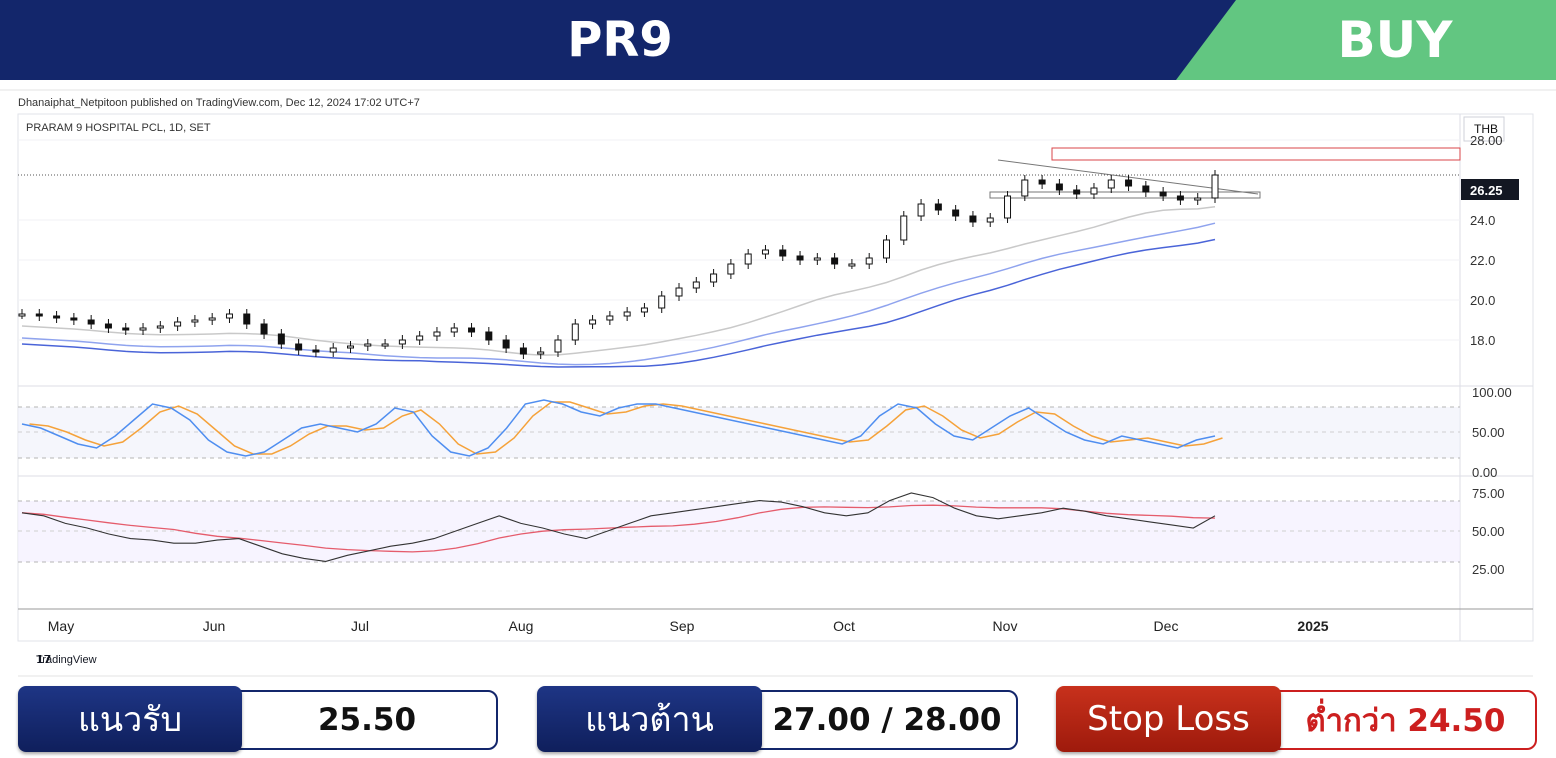  I want to click on support-value: 25.50, so click(367, 720).